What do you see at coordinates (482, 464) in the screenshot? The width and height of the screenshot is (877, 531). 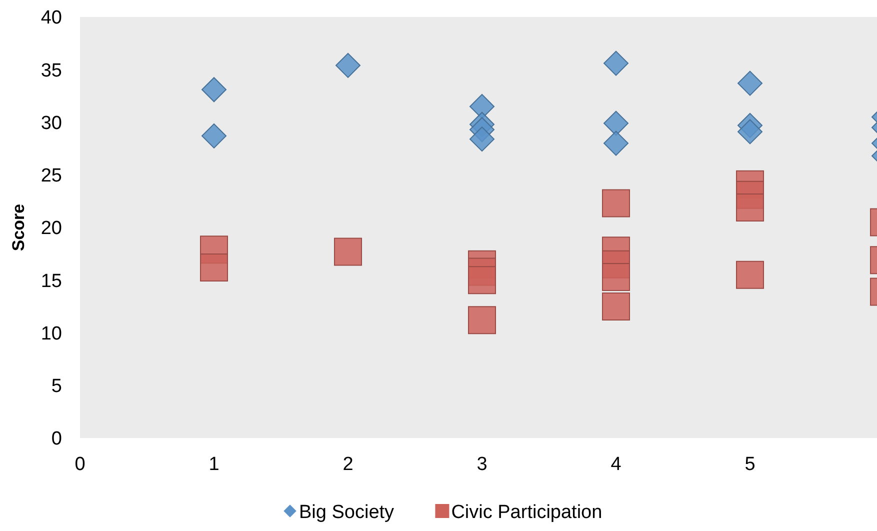 I see `x-tick-label: 3` at bounding box center [482, 464].